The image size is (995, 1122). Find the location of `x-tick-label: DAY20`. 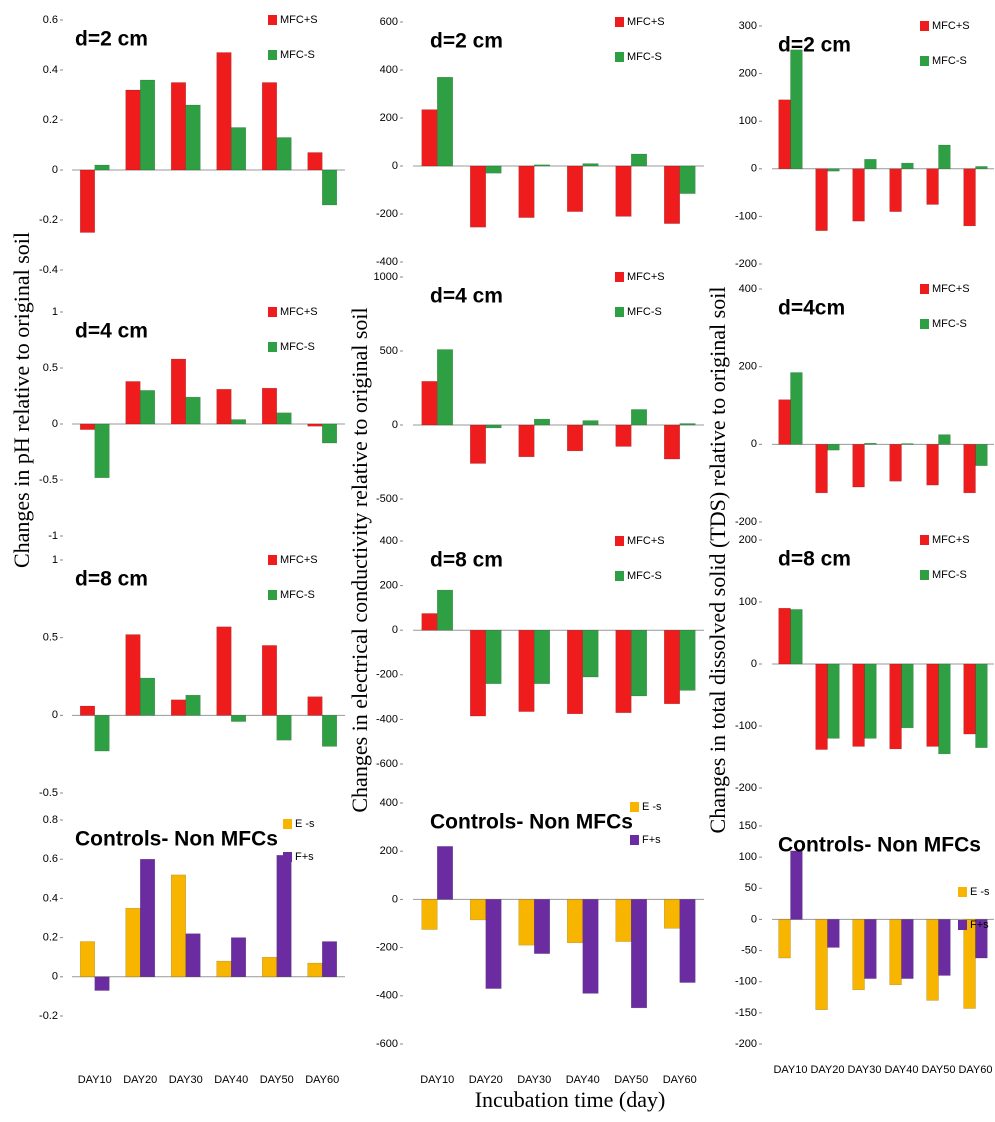

x-tick-label: DAY20 is located at coordinates (486, 1080).